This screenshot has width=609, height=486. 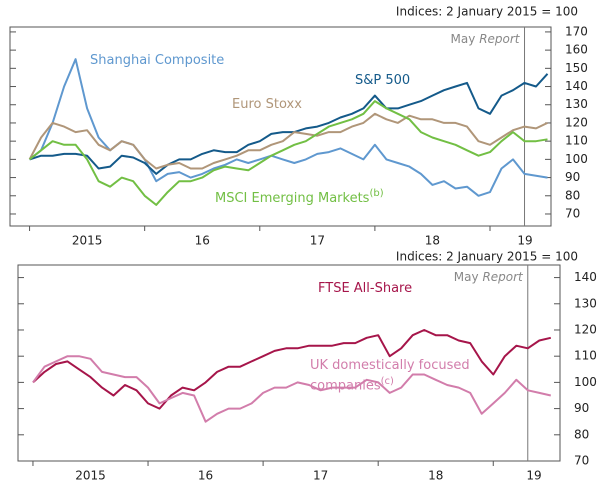 I want to click on series-label: S&P 500, so click(x=382, y=80).